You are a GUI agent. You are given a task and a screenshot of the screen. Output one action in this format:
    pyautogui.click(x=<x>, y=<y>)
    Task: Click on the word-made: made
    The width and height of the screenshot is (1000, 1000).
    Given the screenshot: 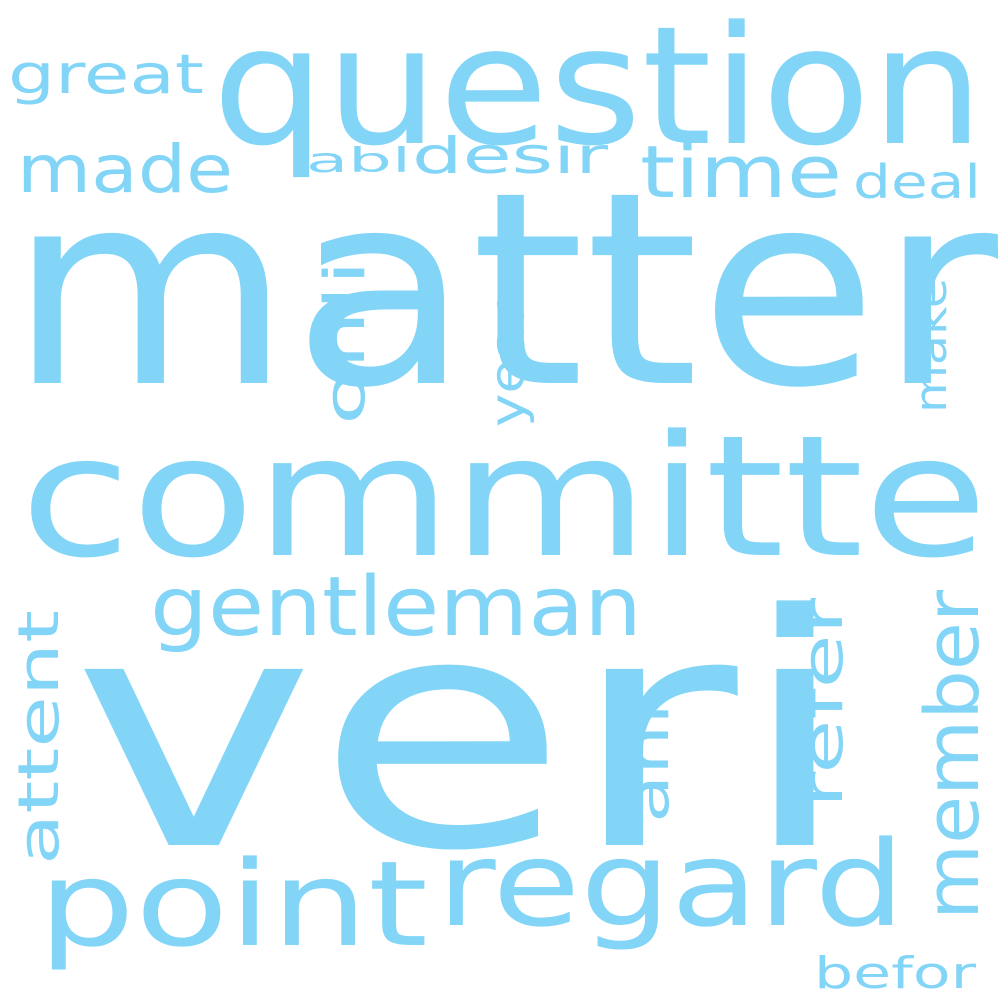 What is the action you would take?
    pyautogui.click(x=125, y=169)
    